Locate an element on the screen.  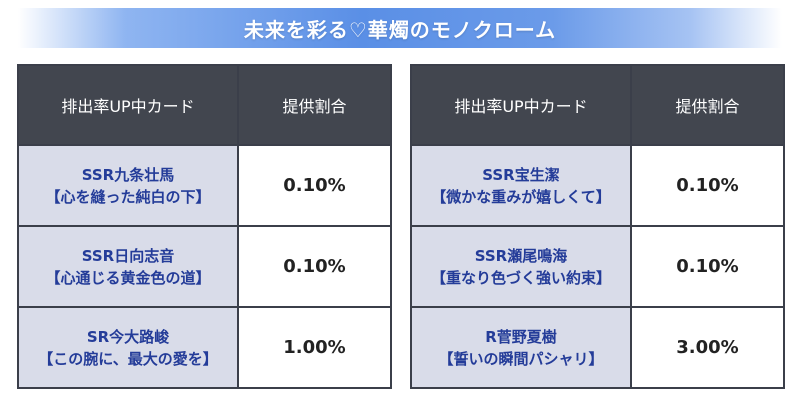
table-row: SSR瀬尾鳴海 【重なり色づく強い約束】 0.10% is located at coordinates (597, 266).